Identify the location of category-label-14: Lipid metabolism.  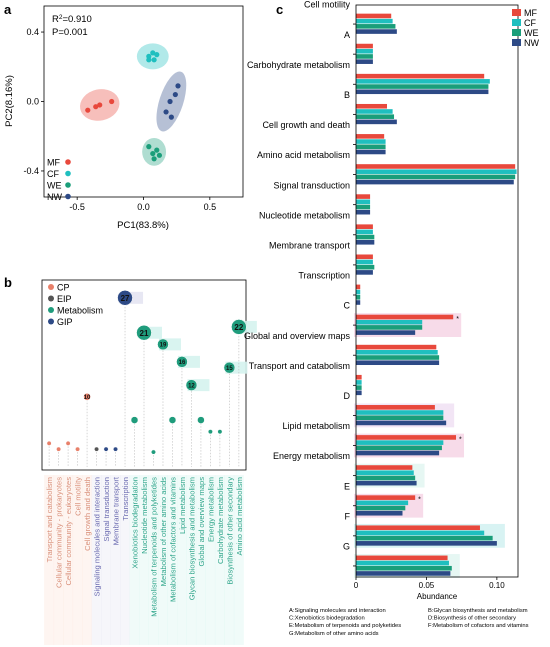
(182, 505).